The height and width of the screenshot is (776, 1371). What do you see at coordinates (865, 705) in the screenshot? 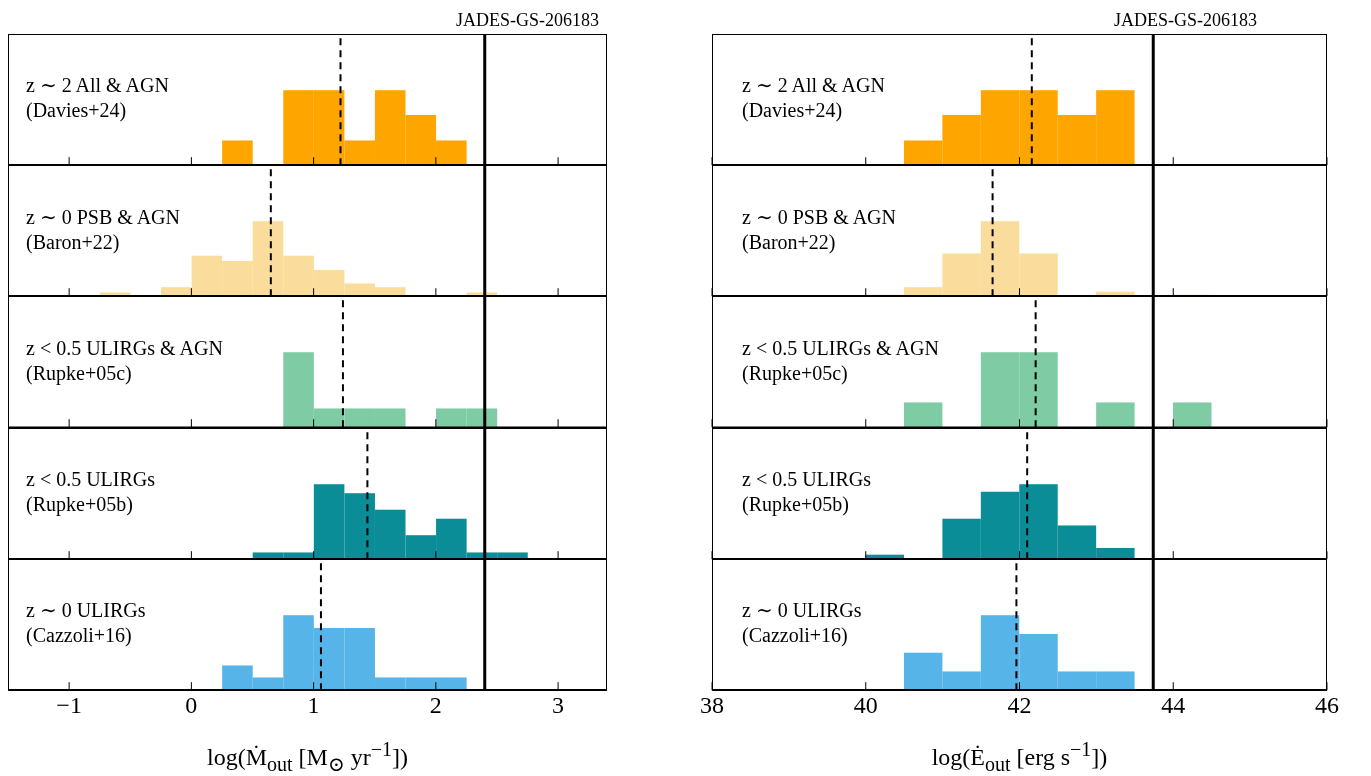
I see `x-tick-label: 40` at bounding box center [865, 705].